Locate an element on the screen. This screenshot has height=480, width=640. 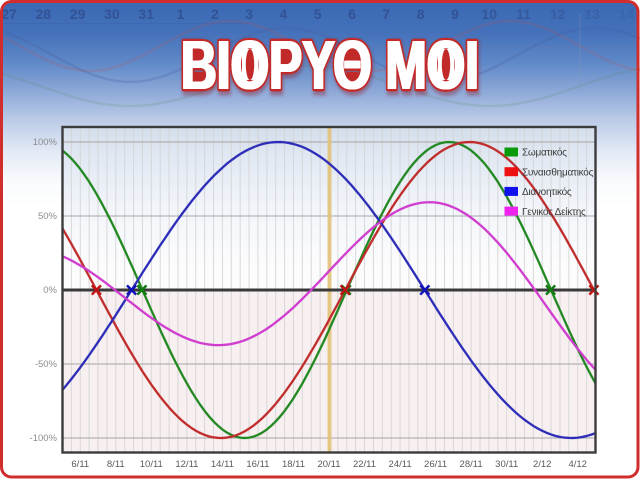
svg-text: 10 is located at coordinates (489, 14).